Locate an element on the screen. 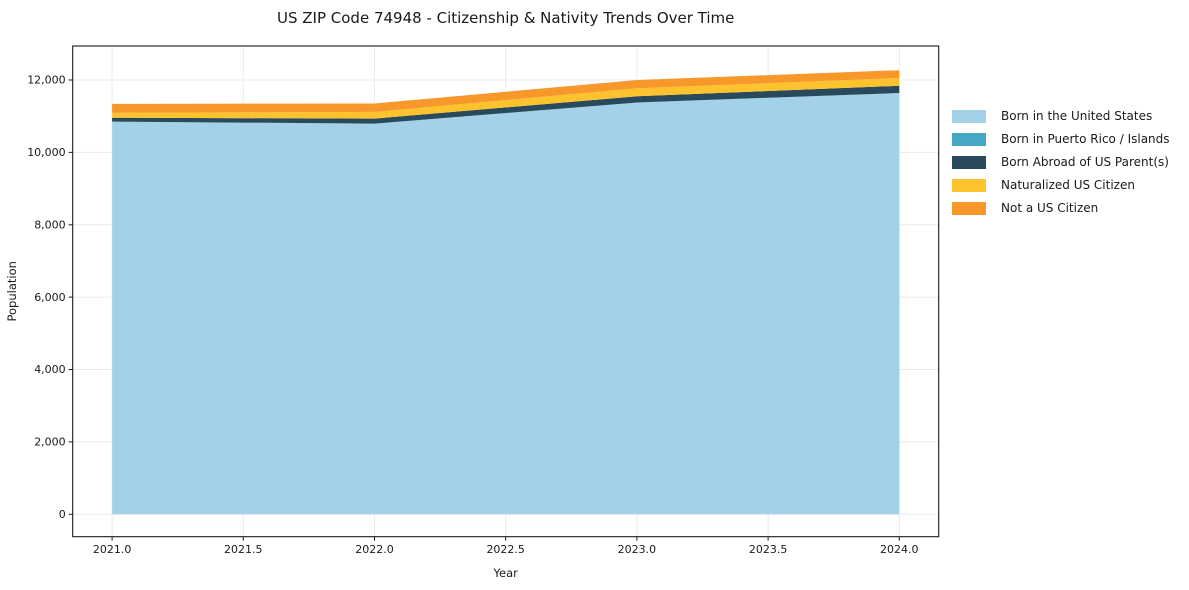  y-tick-label: 2,000 is located at coordinates (50, 442).